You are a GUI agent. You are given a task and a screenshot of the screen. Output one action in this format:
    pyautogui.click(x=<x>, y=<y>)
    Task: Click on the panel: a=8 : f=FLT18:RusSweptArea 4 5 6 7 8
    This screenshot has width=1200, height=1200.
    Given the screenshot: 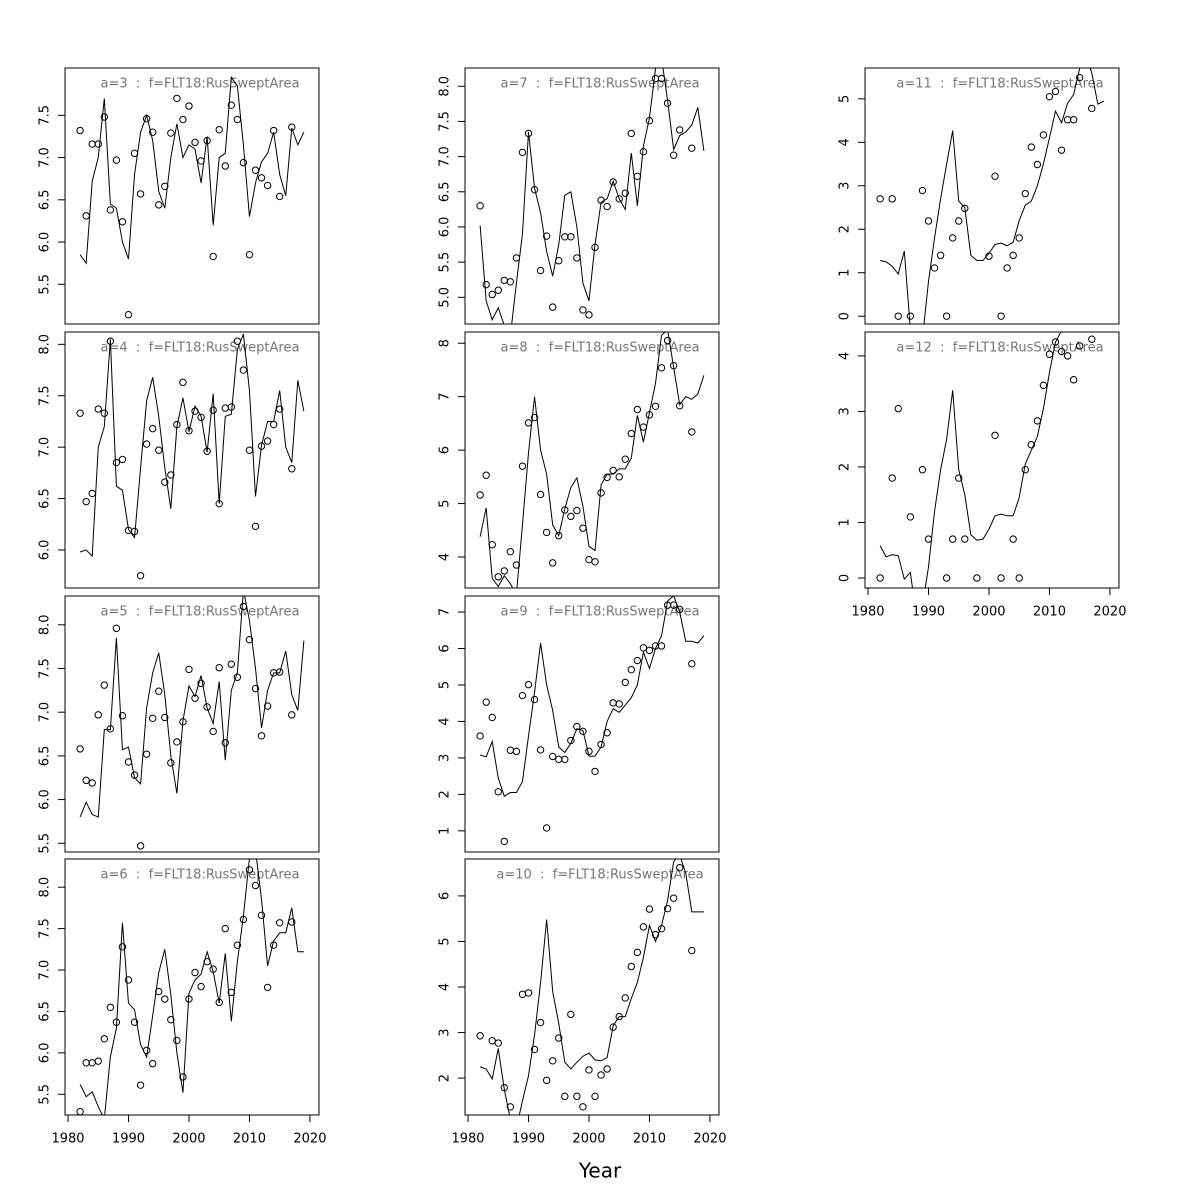 What is the action you would take?
    pyautogui.click(x=579, y=460)
    